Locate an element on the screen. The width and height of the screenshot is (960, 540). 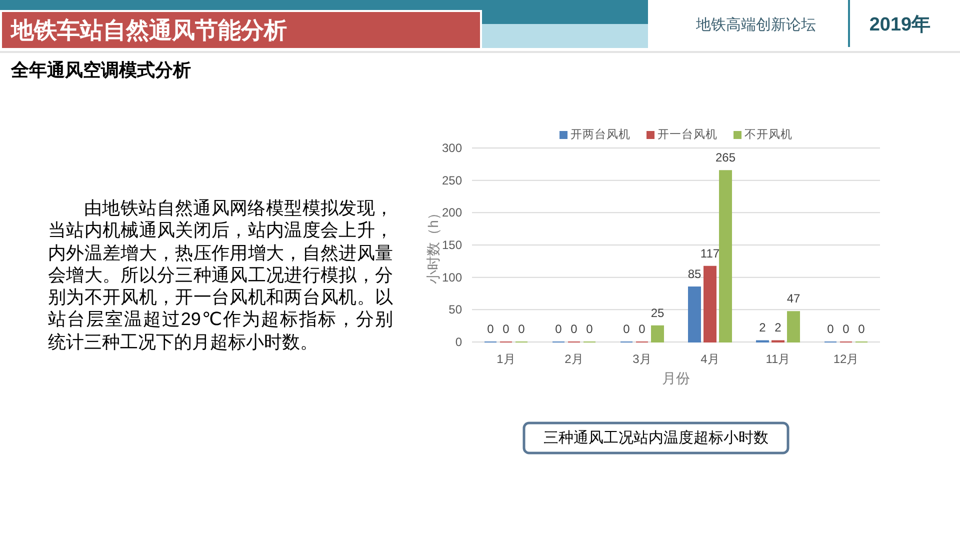
subtitle: 全年通风空调模式分析 is located at coordinates (101, 70).